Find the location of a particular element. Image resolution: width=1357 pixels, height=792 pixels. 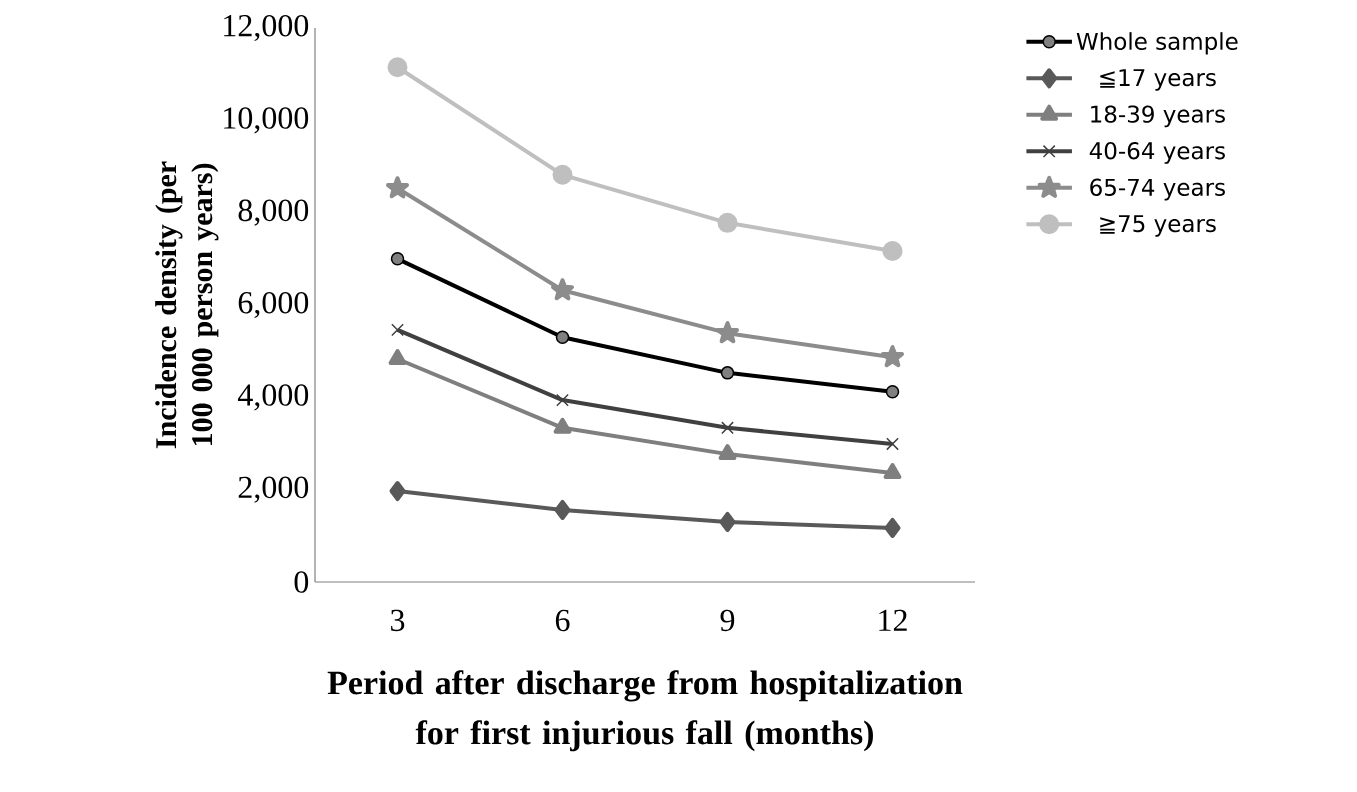

y-tick-label: 8,000 is located at coordinates (273, 212).